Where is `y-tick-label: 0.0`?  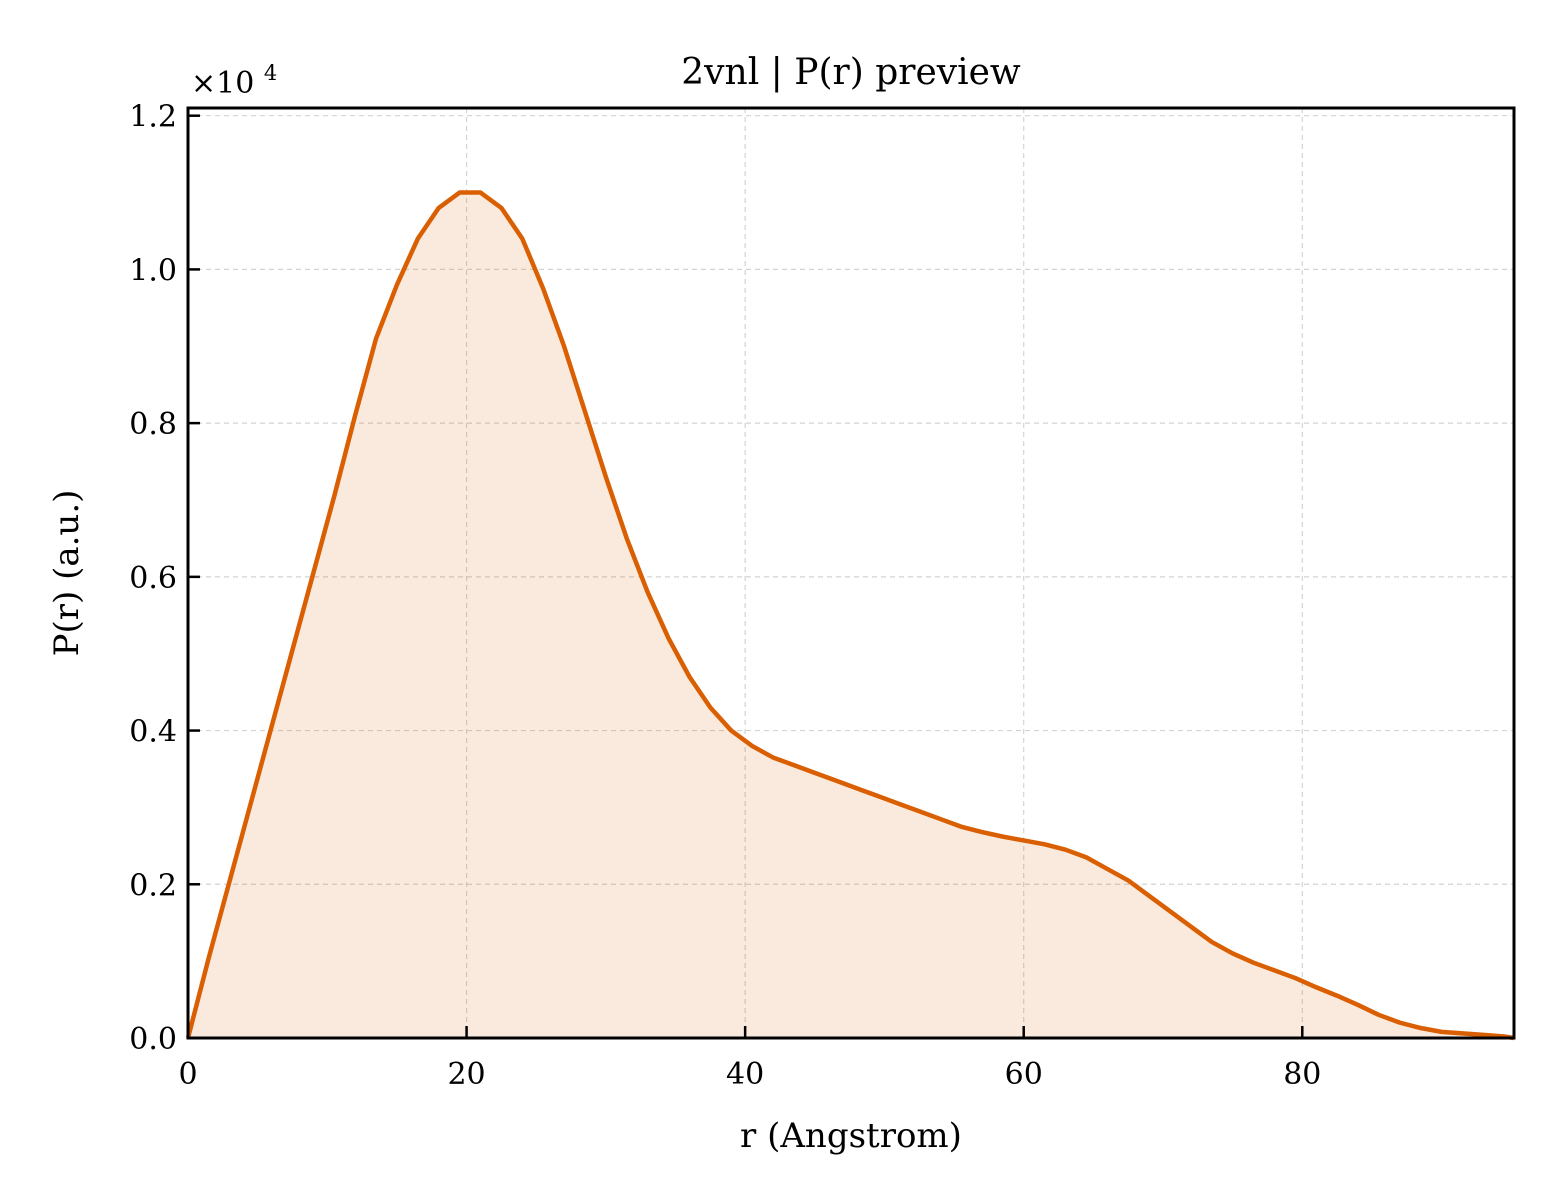 y-tick-label: 0.0 is located at coordinates (153, 1039).